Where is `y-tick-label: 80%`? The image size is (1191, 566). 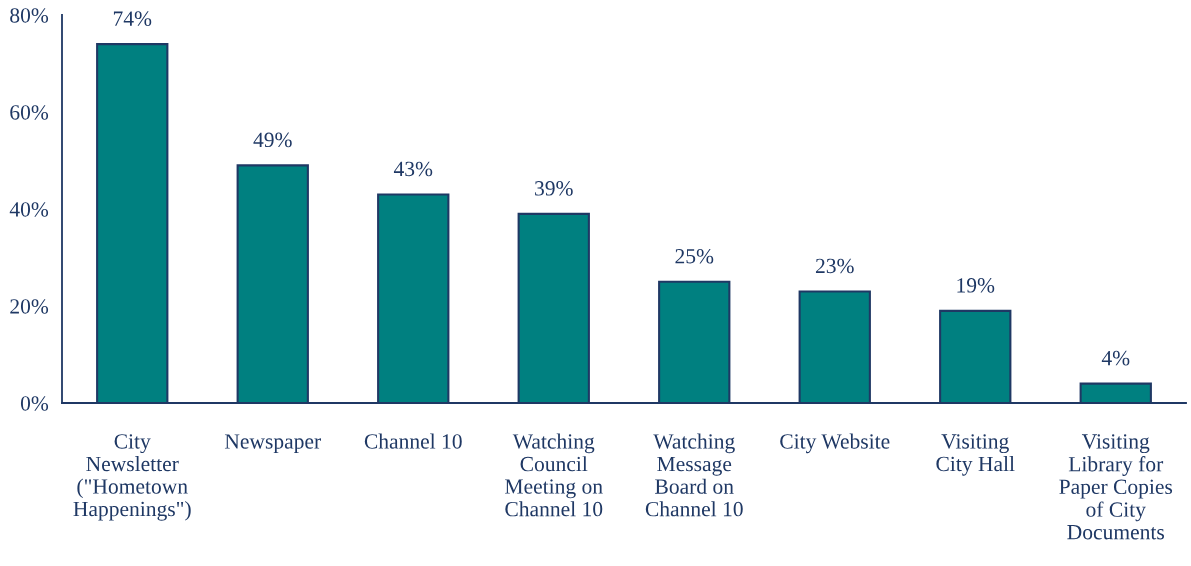
y-tick-label: 80% is located at coordinates (29, 15).